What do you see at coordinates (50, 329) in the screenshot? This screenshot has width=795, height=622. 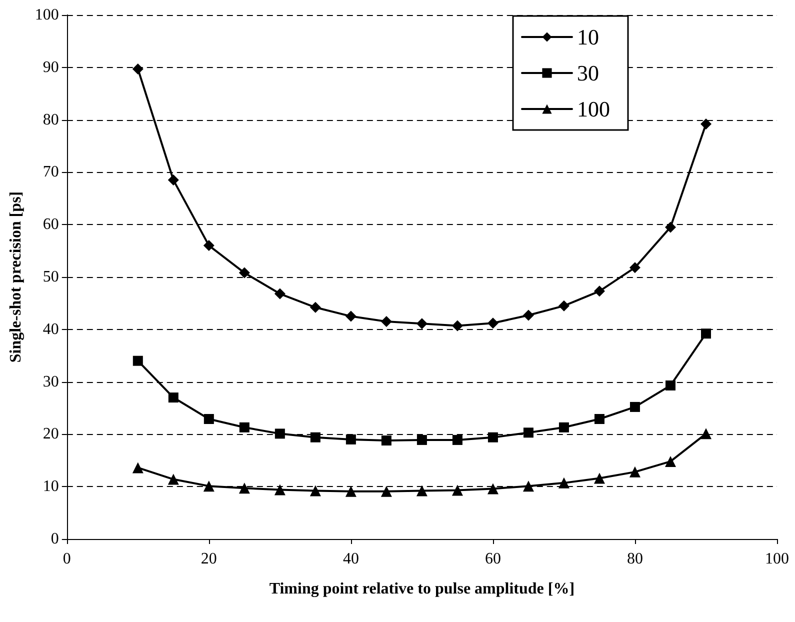 I see `y-tick-label: 40` at bounding box center [50, 329].